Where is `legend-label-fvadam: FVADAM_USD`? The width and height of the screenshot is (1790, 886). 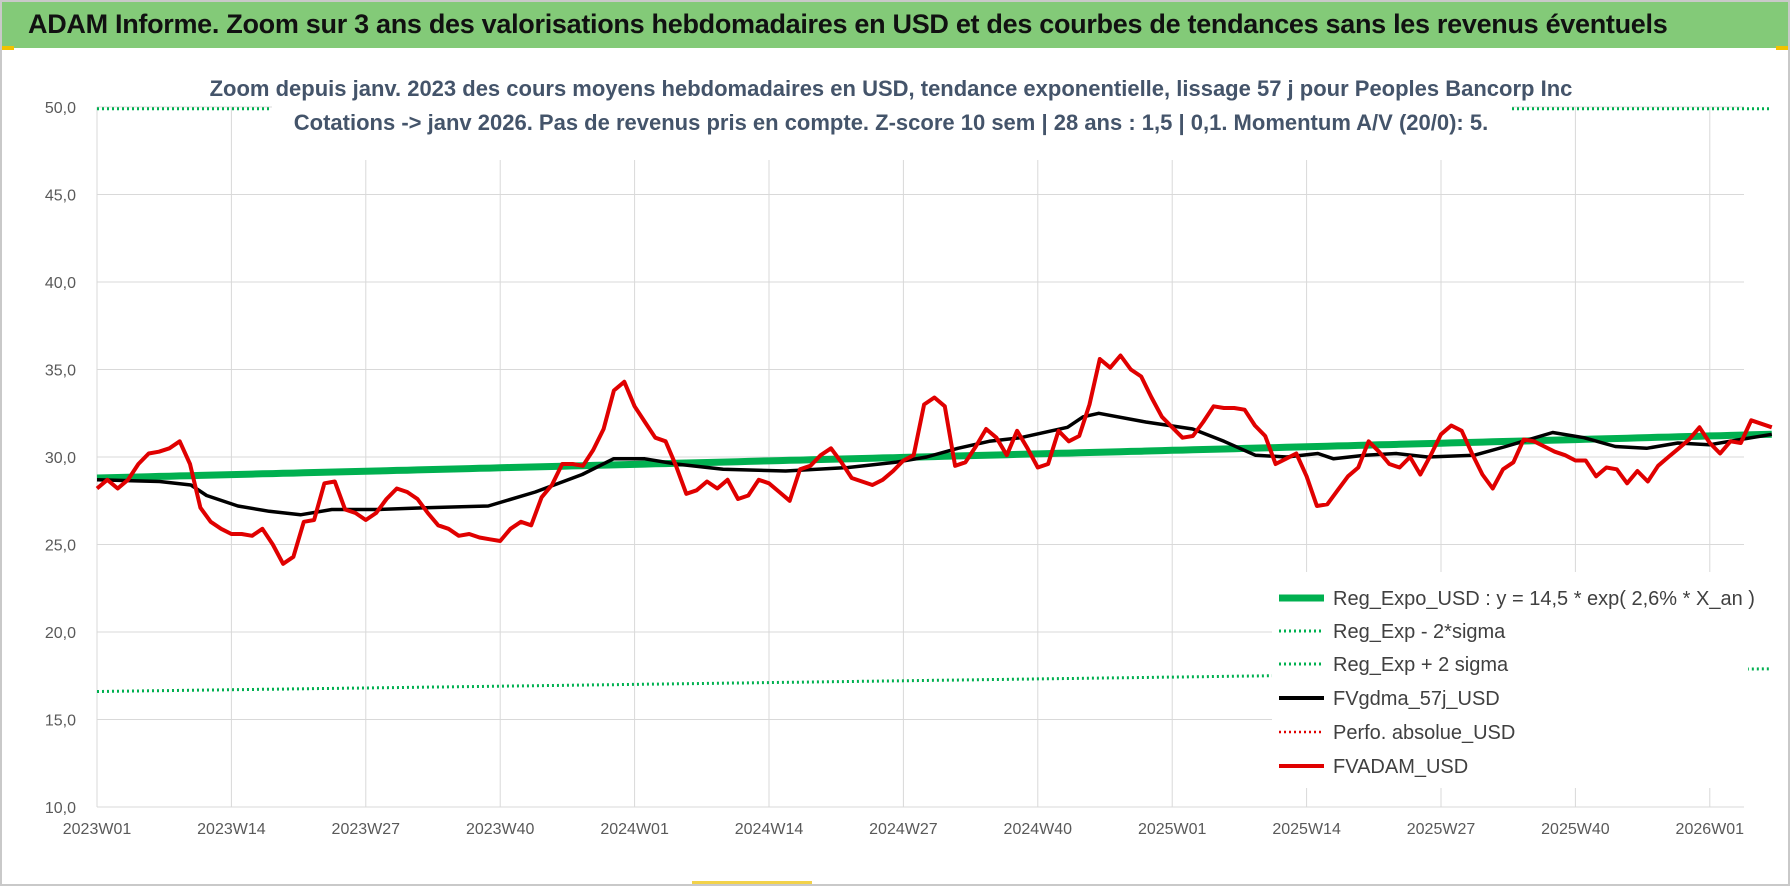 legend-label-fvadam: FVADAM_USD is located at coordinates (1400, 767).